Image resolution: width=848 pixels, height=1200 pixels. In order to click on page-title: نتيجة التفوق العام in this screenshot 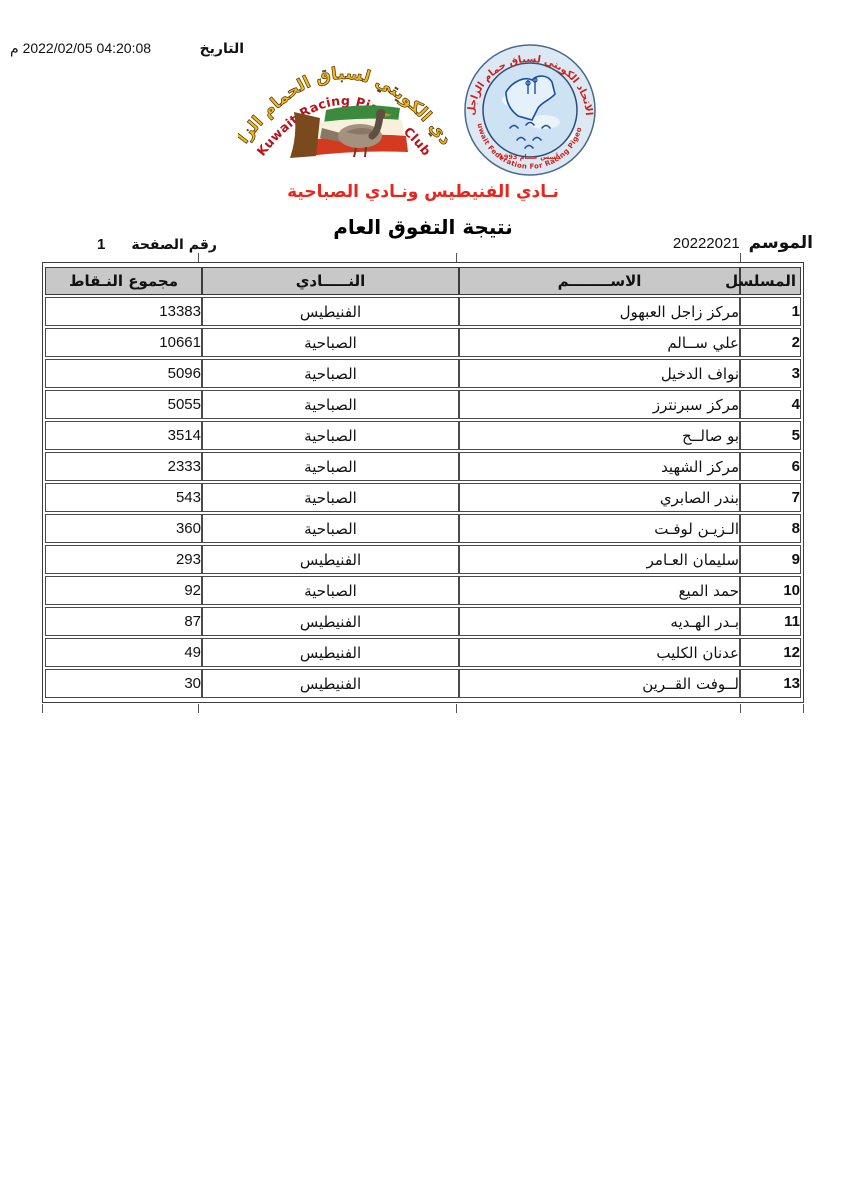, I will do `click(423, 227)`.